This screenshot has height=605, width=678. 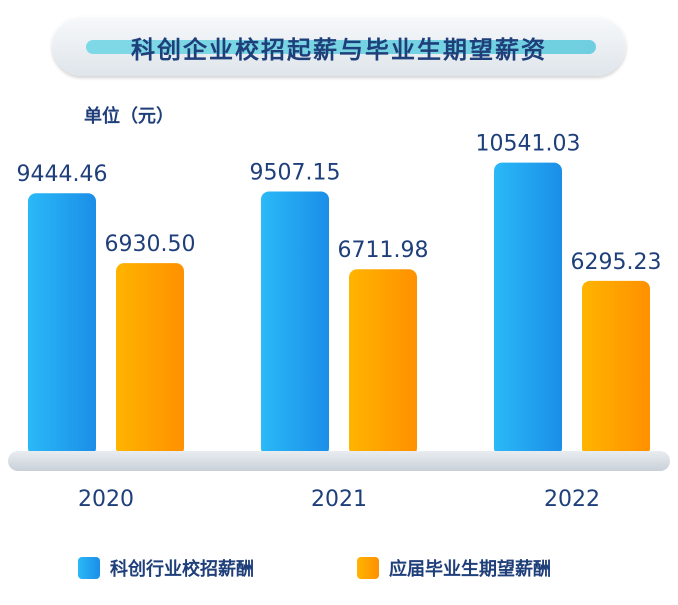 What do you see at coordinates (89, 568) in the screenshot?
I see `legend-swatch-blue` at bounding box center [89, 568].